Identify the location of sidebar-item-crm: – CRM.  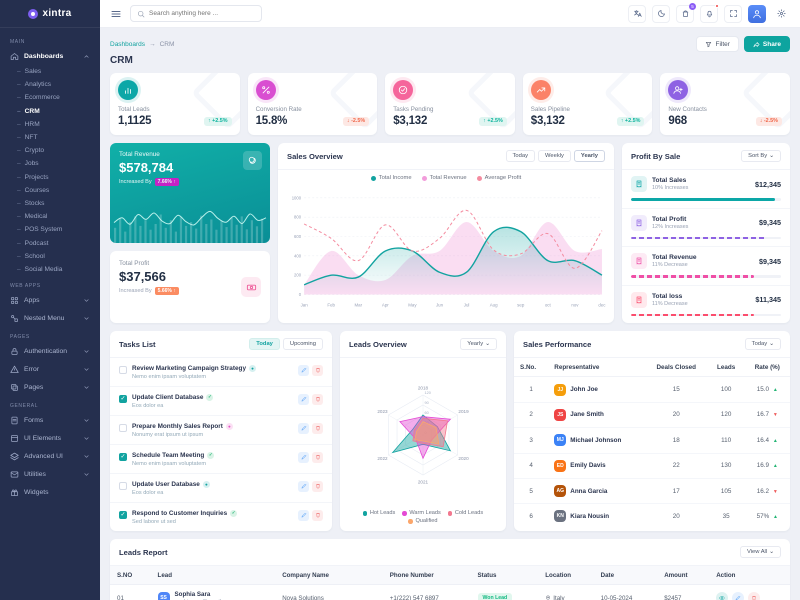
(50, 111).